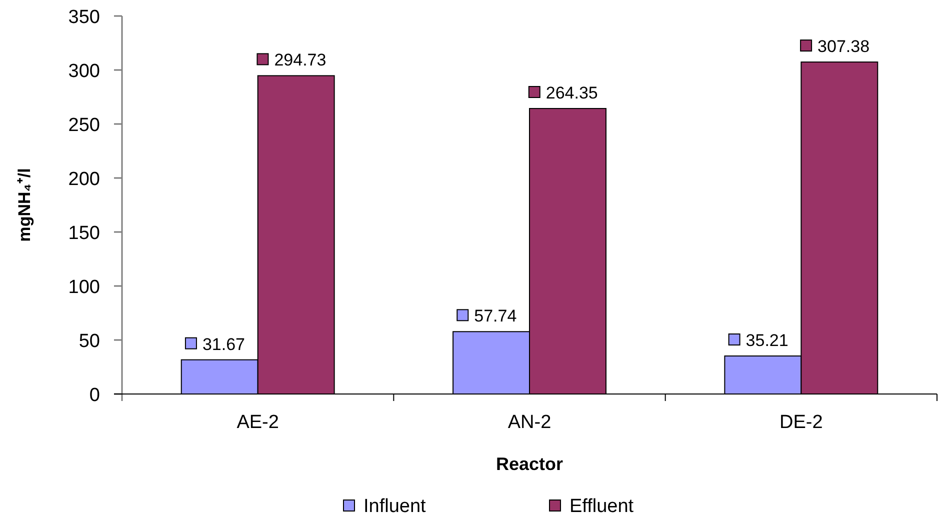  What do you see at coordinates (84, 179) in the screenshot?
I see `y-tick-label: 200` at bounding box center [84, 179].